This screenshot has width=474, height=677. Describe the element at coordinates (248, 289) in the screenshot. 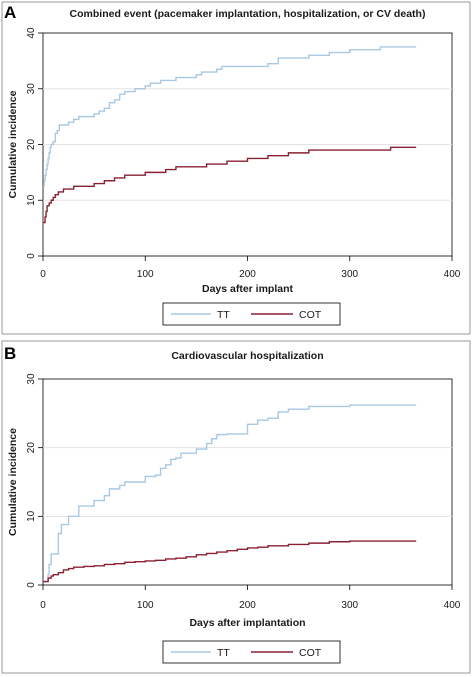

I see `chart-a-x-axis-label: Days after implant` at that location.